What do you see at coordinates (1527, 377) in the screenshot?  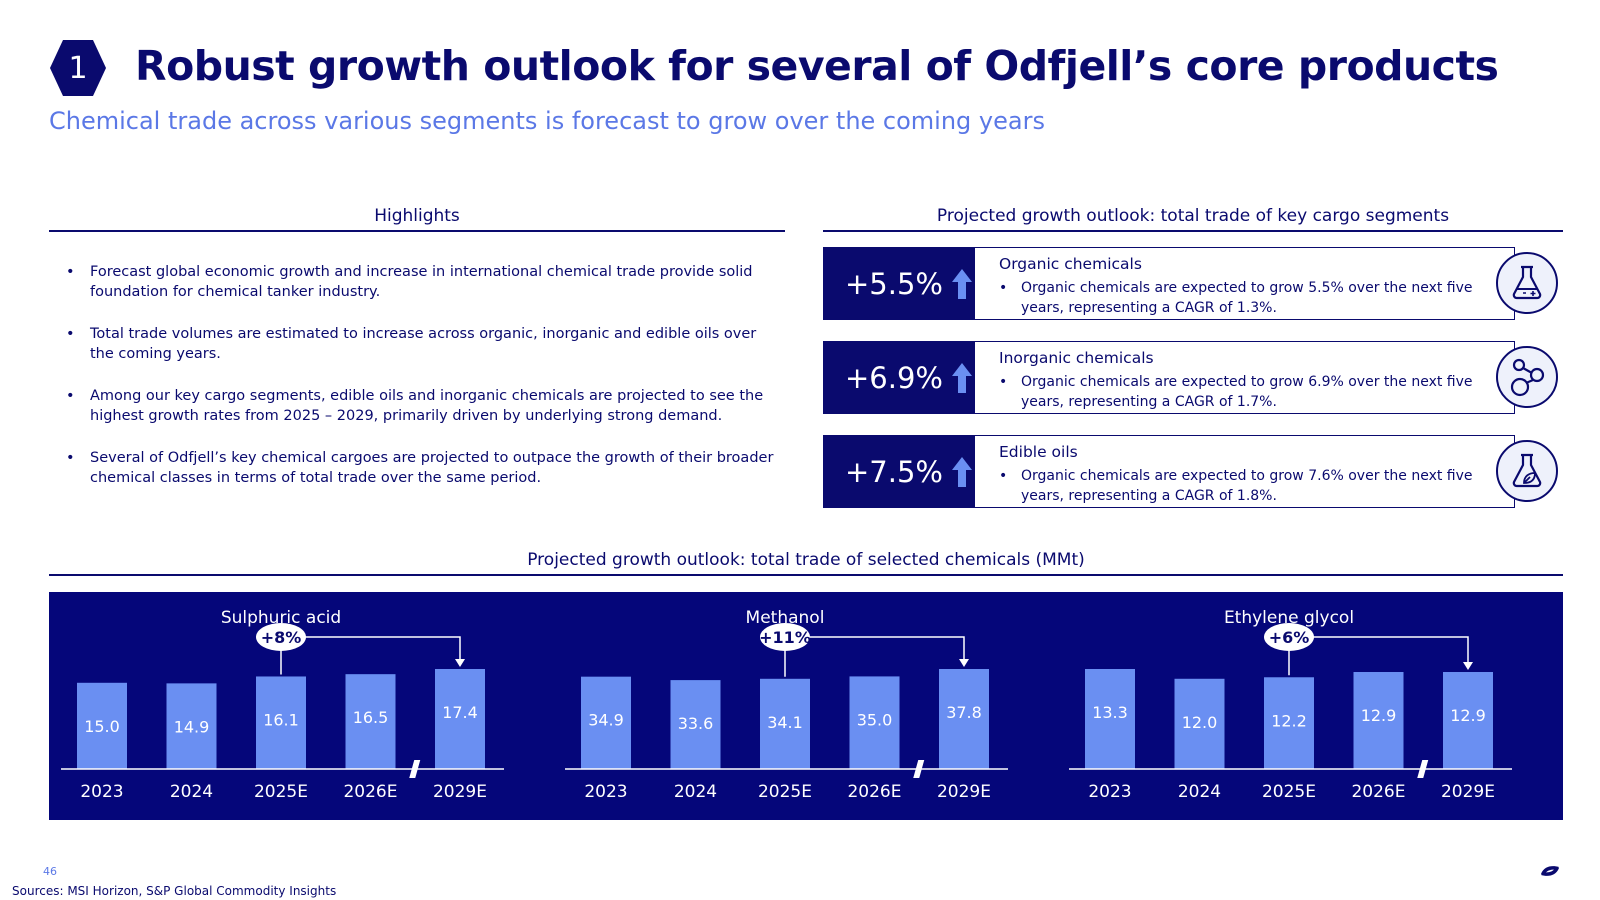 I see `molecule-icon` at bounding box center [1527, 377].